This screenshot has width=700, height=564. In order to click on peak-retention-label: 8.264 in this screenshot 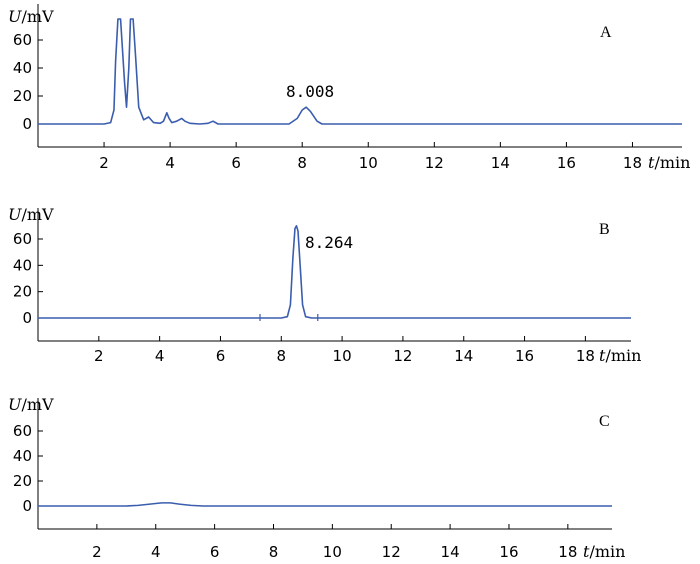, I will do `click(329, 242)`.